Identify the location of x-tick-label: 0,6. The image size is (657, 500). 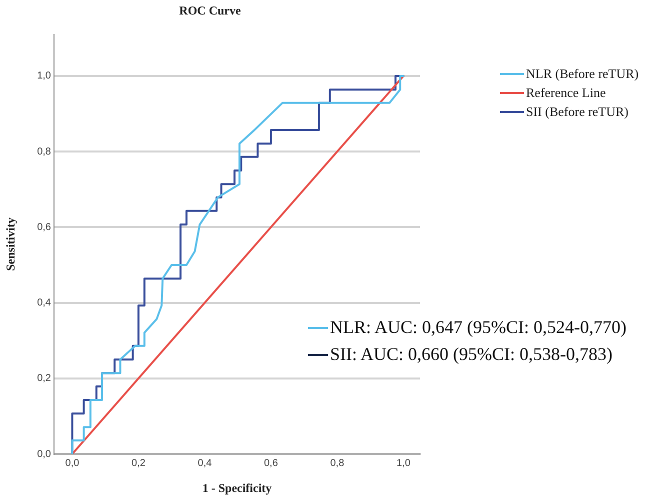
(271, 463).